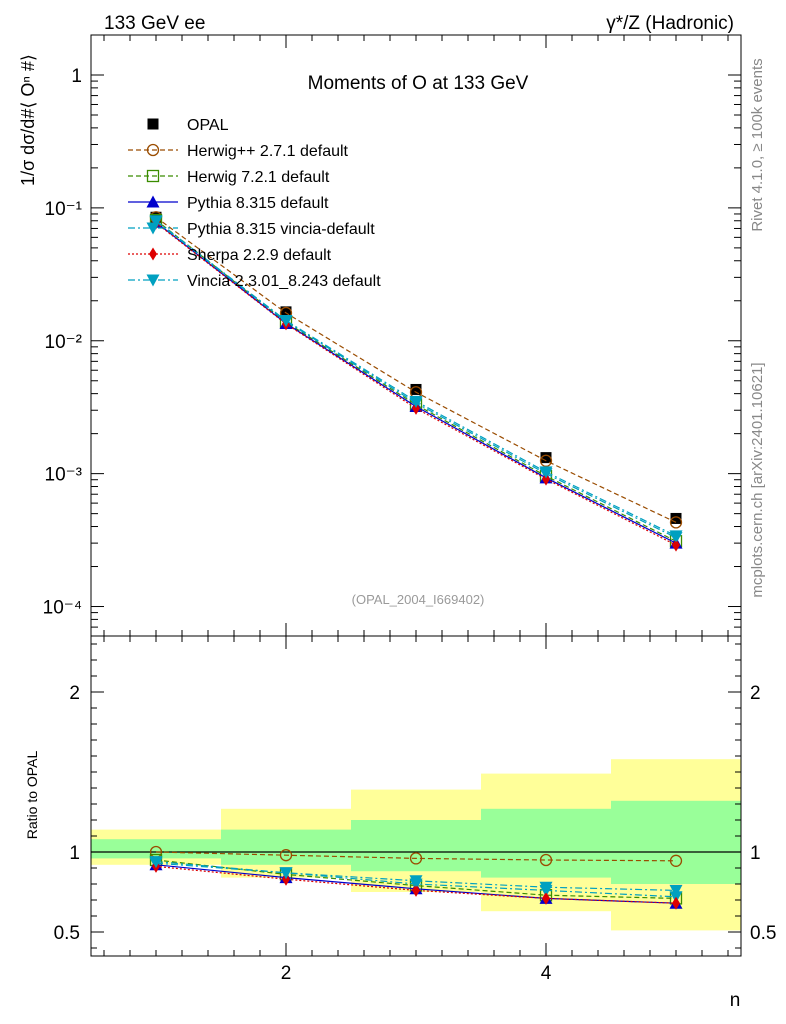 The image size is (786, 1024). What do you see at coordinates (154, 23) in the screenshot?
I see `header-left: 133 GeV ee` at bounding box center [154, 23].